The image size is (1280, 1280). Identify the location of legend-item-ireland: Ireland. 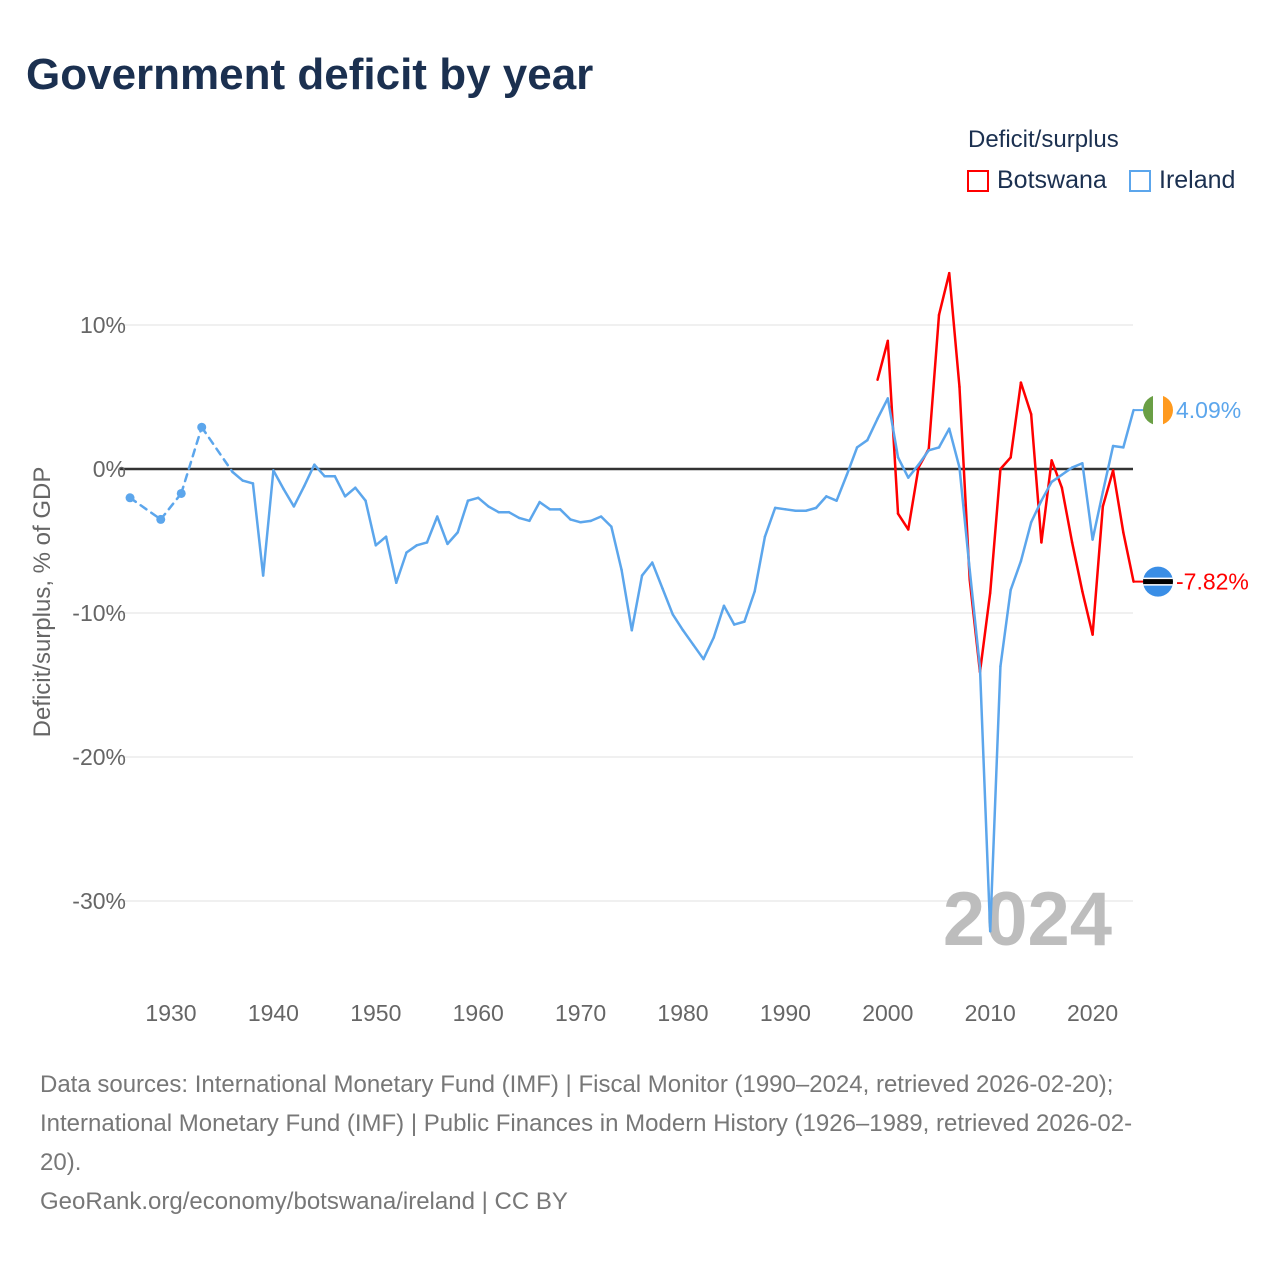
(1182, 180).